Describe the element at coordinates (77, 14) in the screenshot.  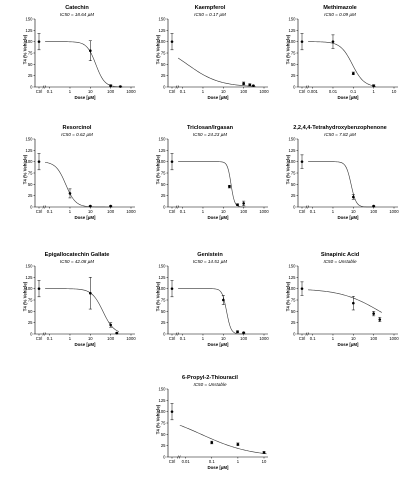
I see `ic50-subtitle: IC50 = 18.64 µM` at that location.